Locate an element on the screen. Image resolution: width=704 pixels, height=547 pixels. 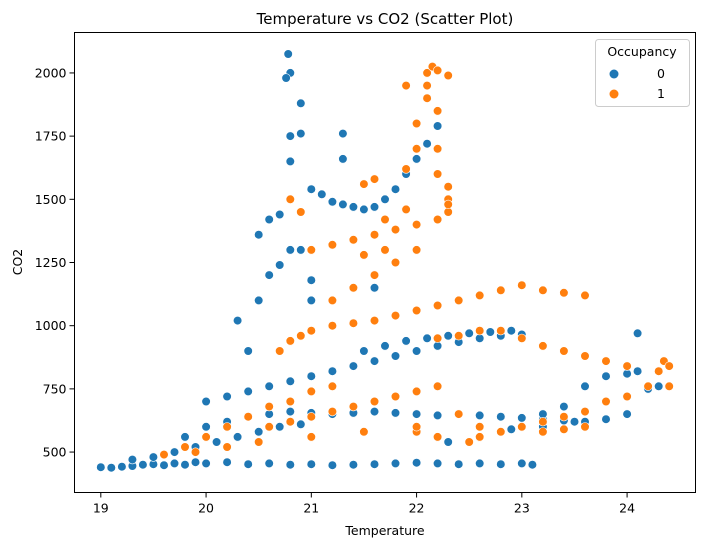
y-axis-ticks: 500 750 1000 1250 1500 1750 2000 is located at coordinates (55, 262).